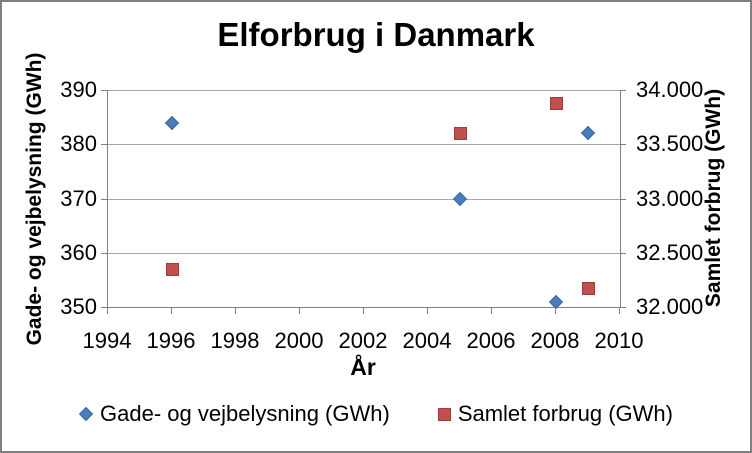 This screenshot has width=752, height=453. Describe the element at coordinates (619, 340) in the screenshot. I see `x-axis-tick-label: 2010` at that location.